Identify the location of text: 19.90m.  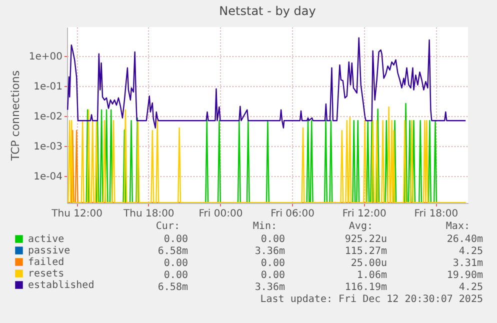
(464, 276).